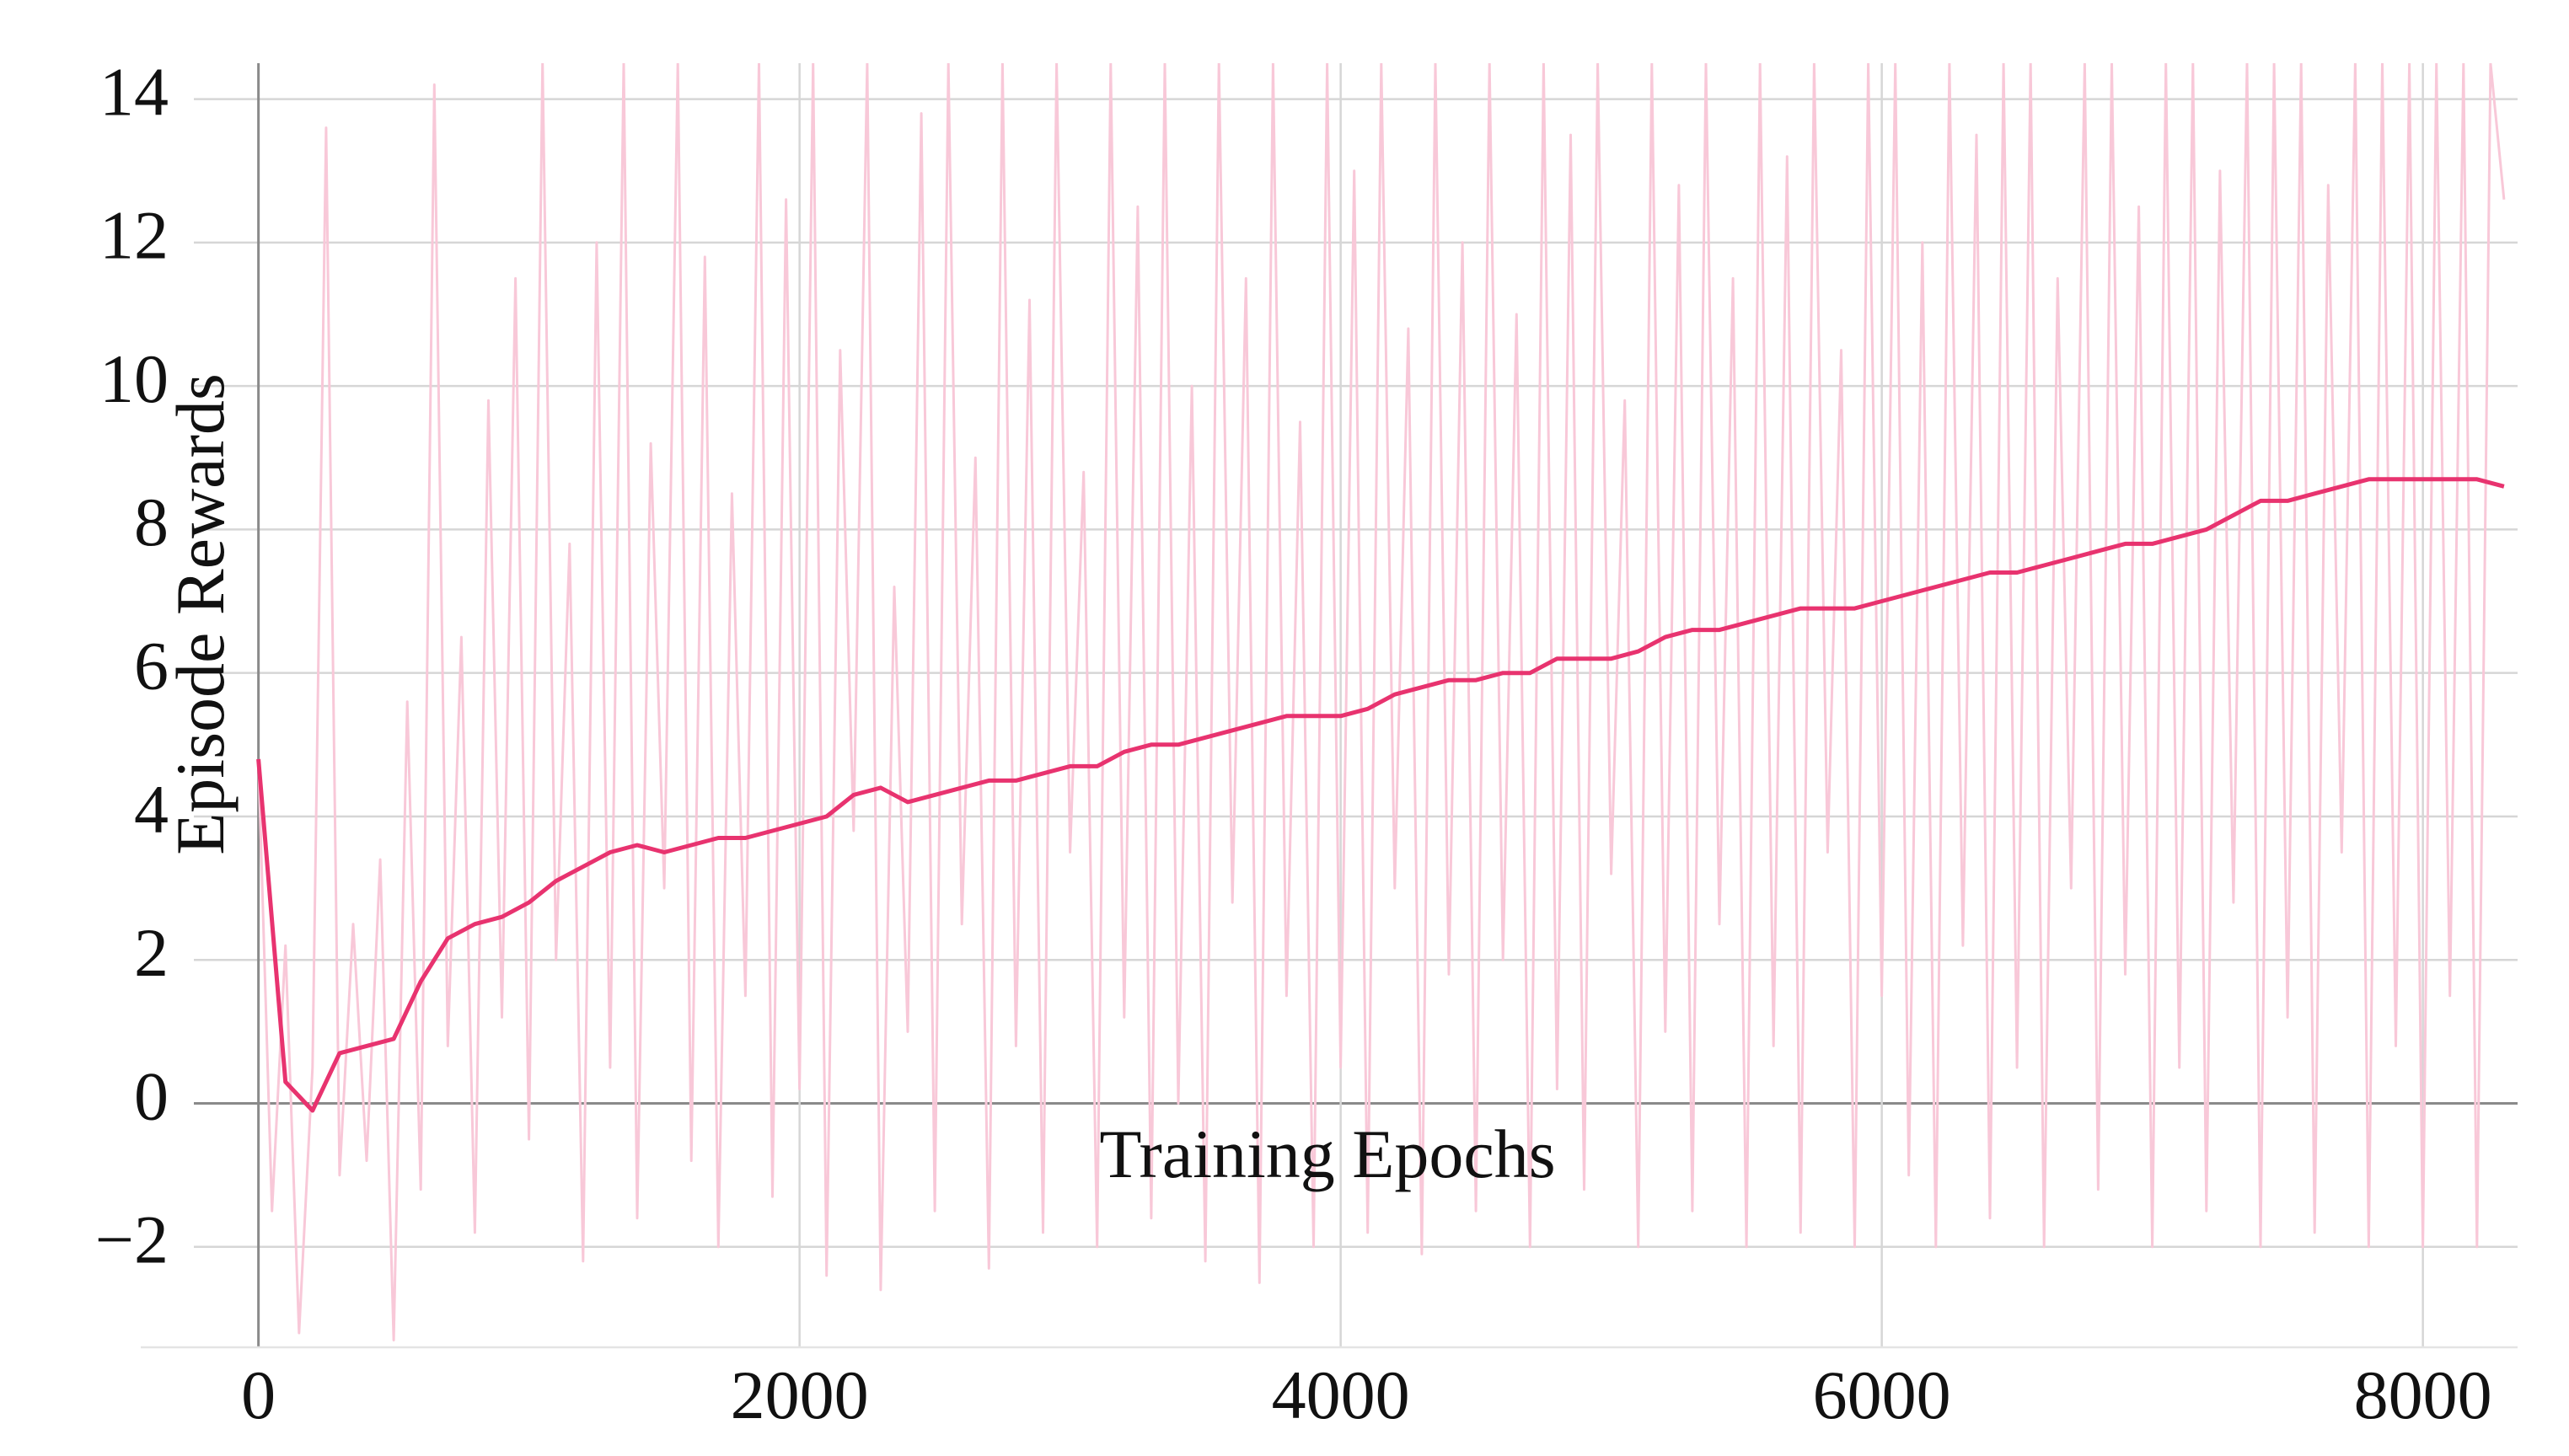 This screenshot has height=1456, width=2569. I want to click on y-tick-label: 4, so click(151, 809).